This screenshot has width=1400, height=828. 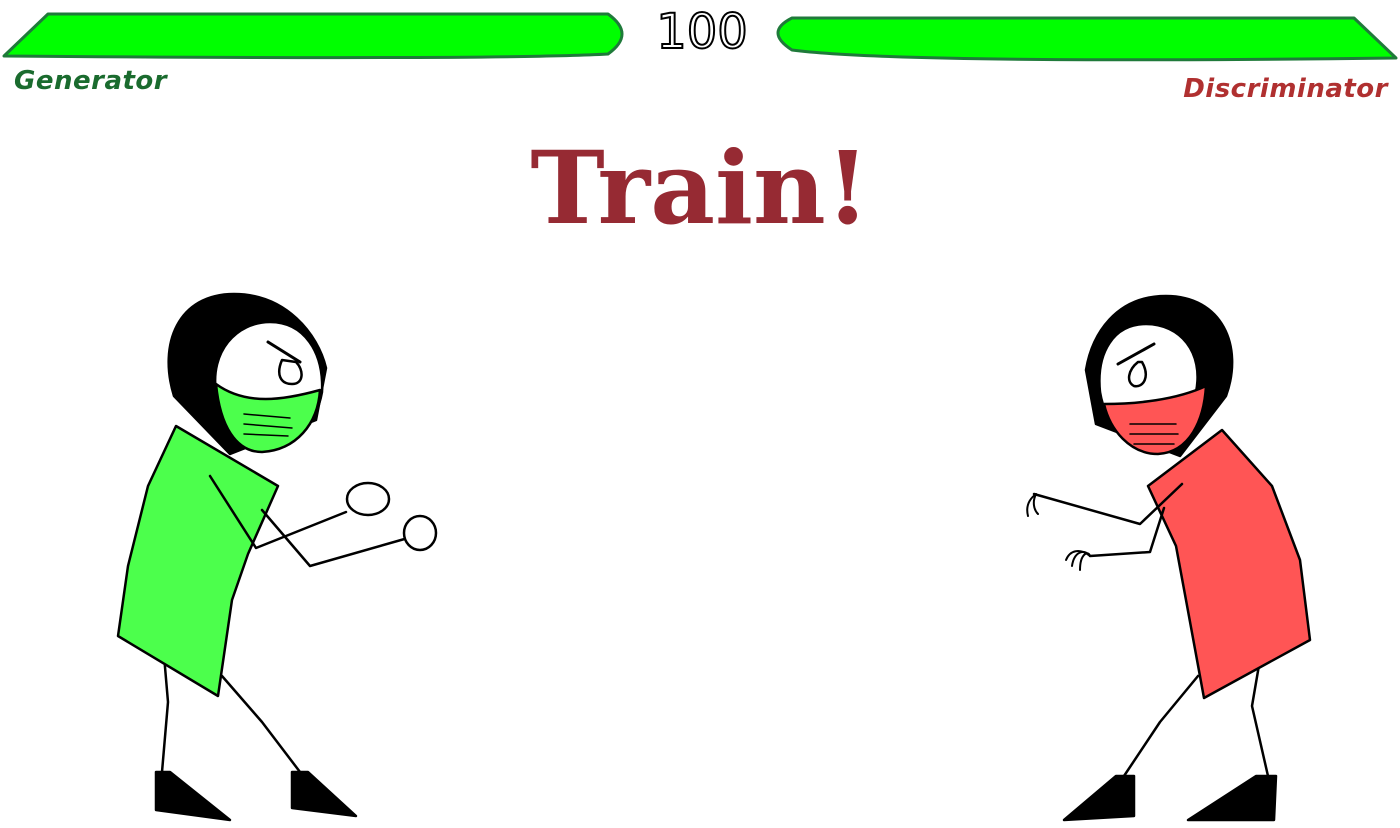 What do you see at coordinates (1232, 798) in the screenshot?
I see `shoe-right-back` at bounding box center [1232, 798].